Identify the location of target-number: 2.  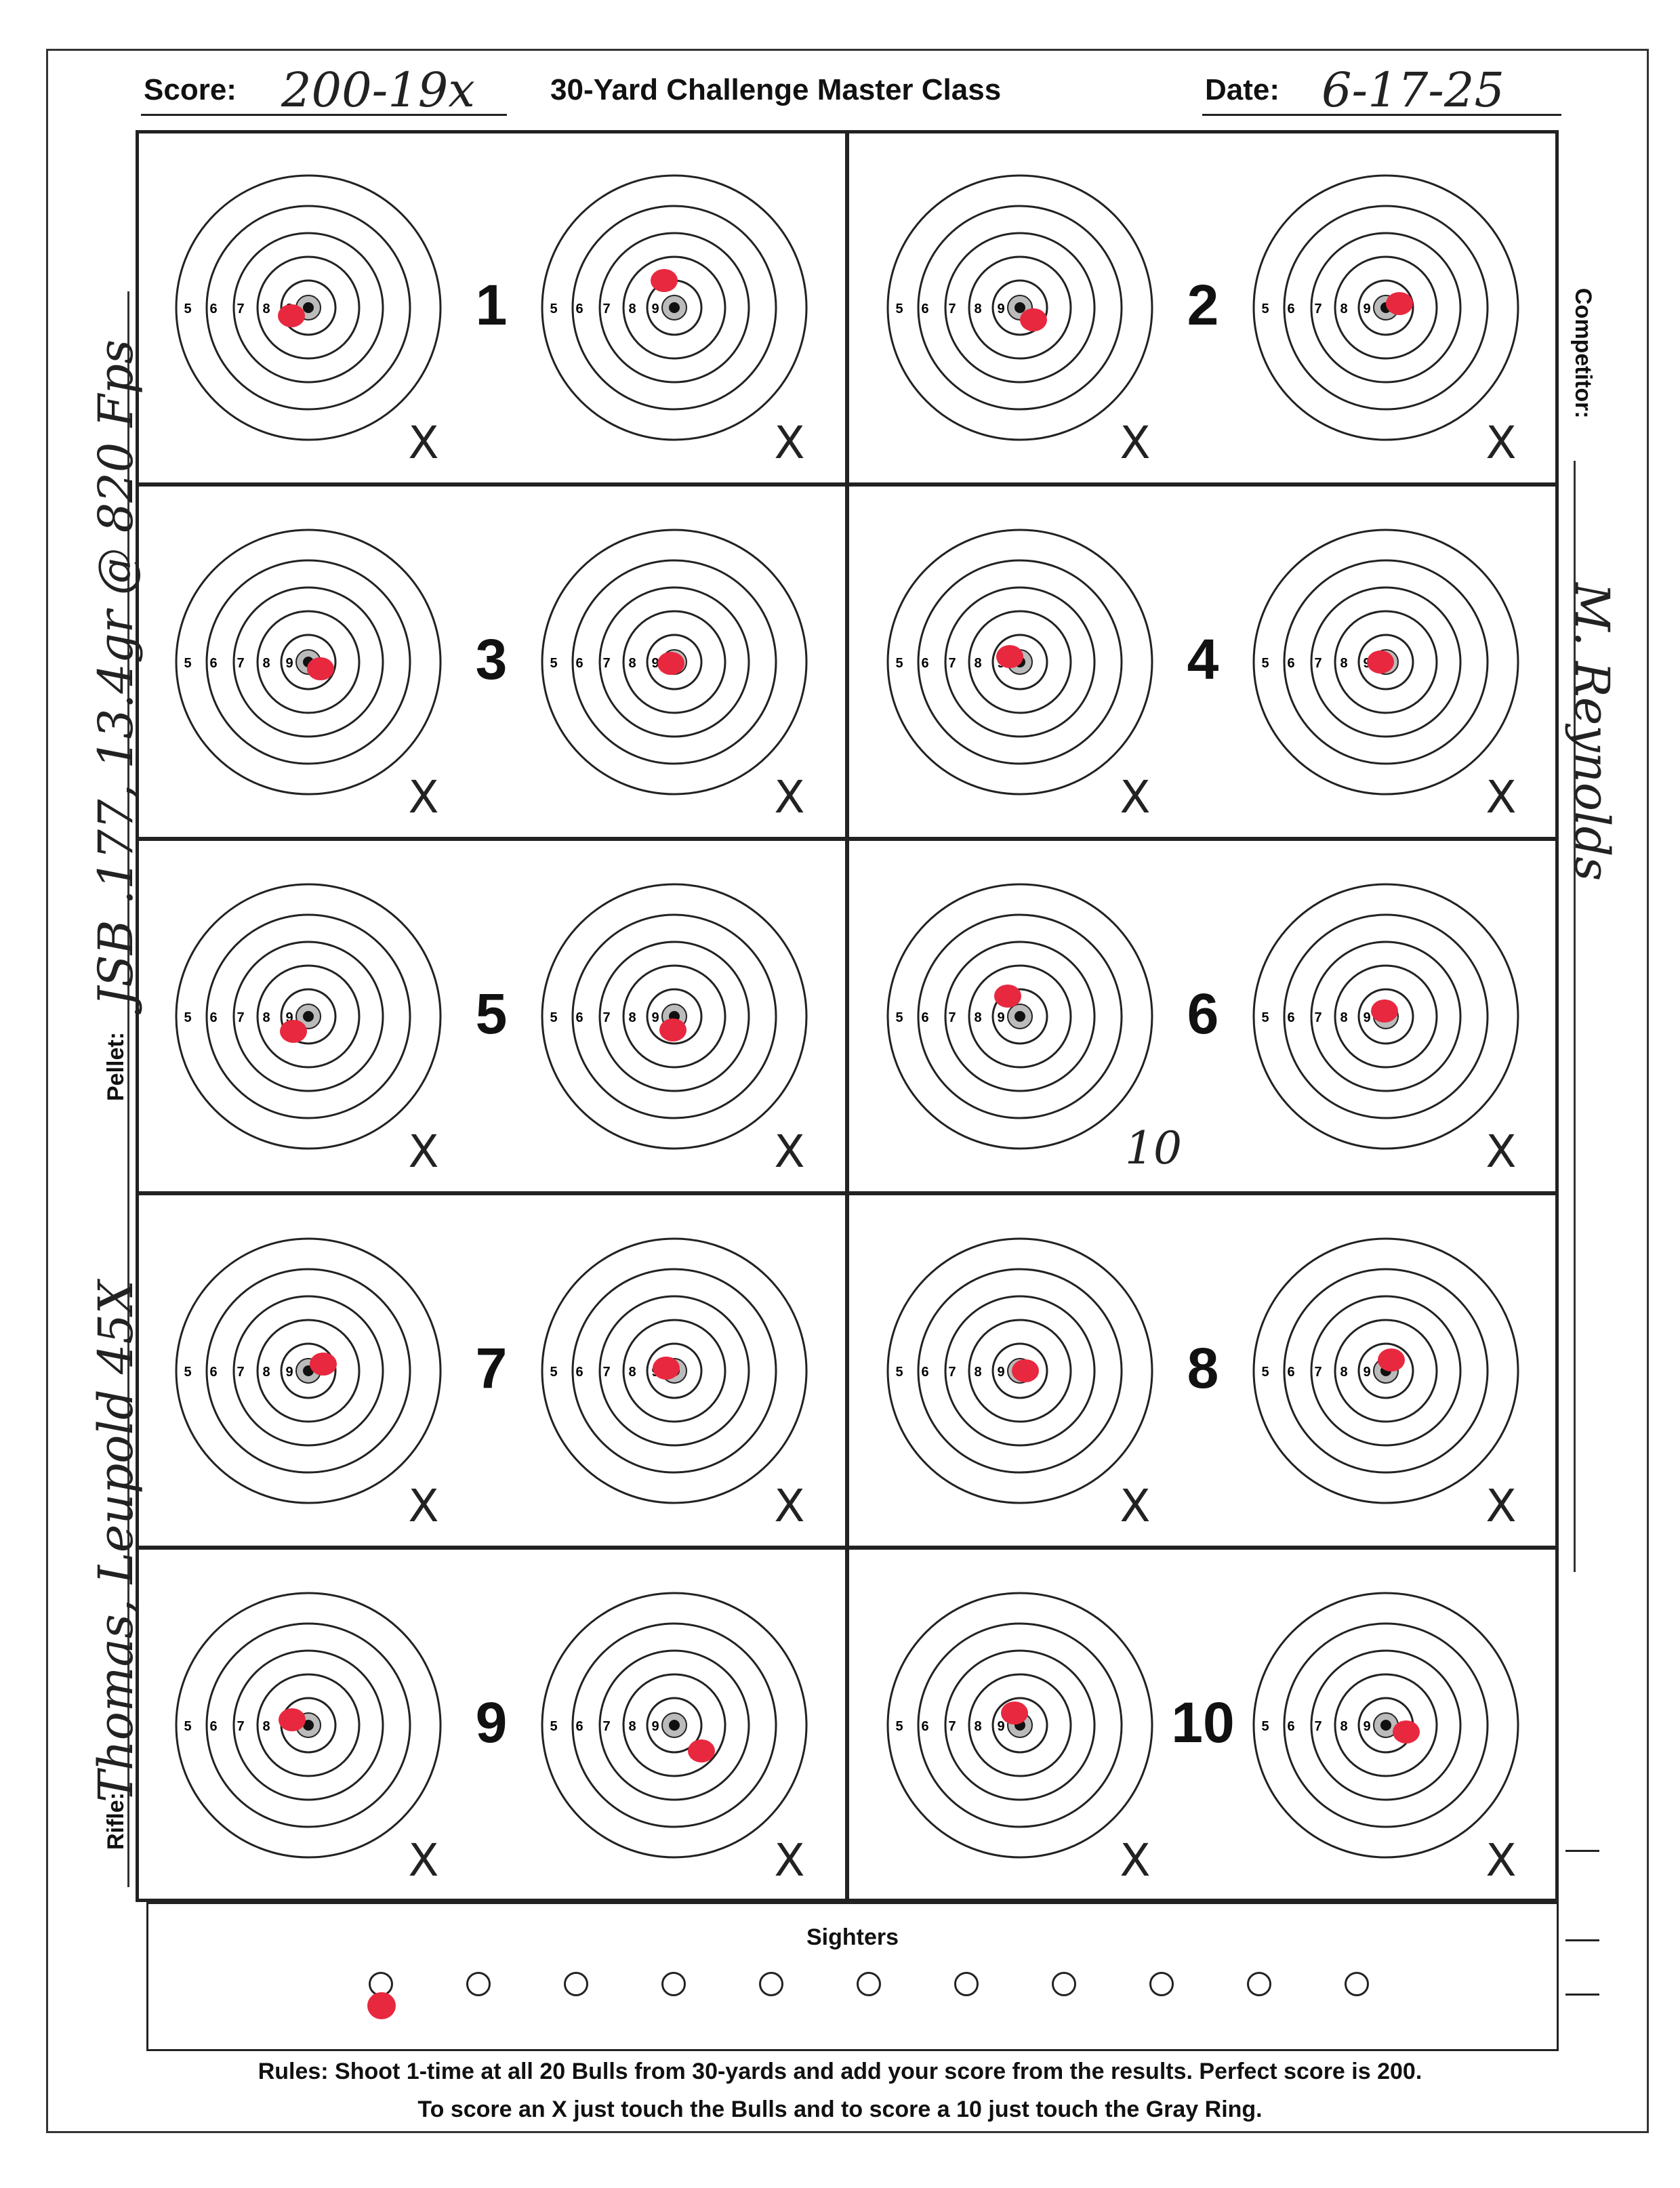
(1203, 305).